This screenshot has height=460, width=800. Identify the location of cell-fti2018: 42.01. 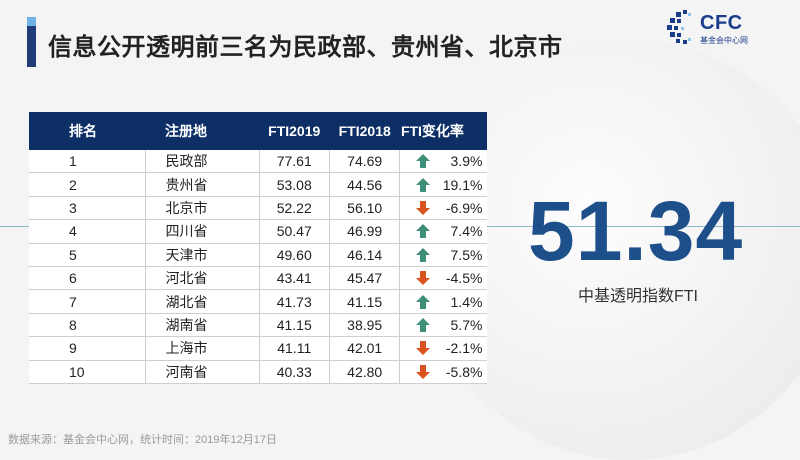
(365, 348).